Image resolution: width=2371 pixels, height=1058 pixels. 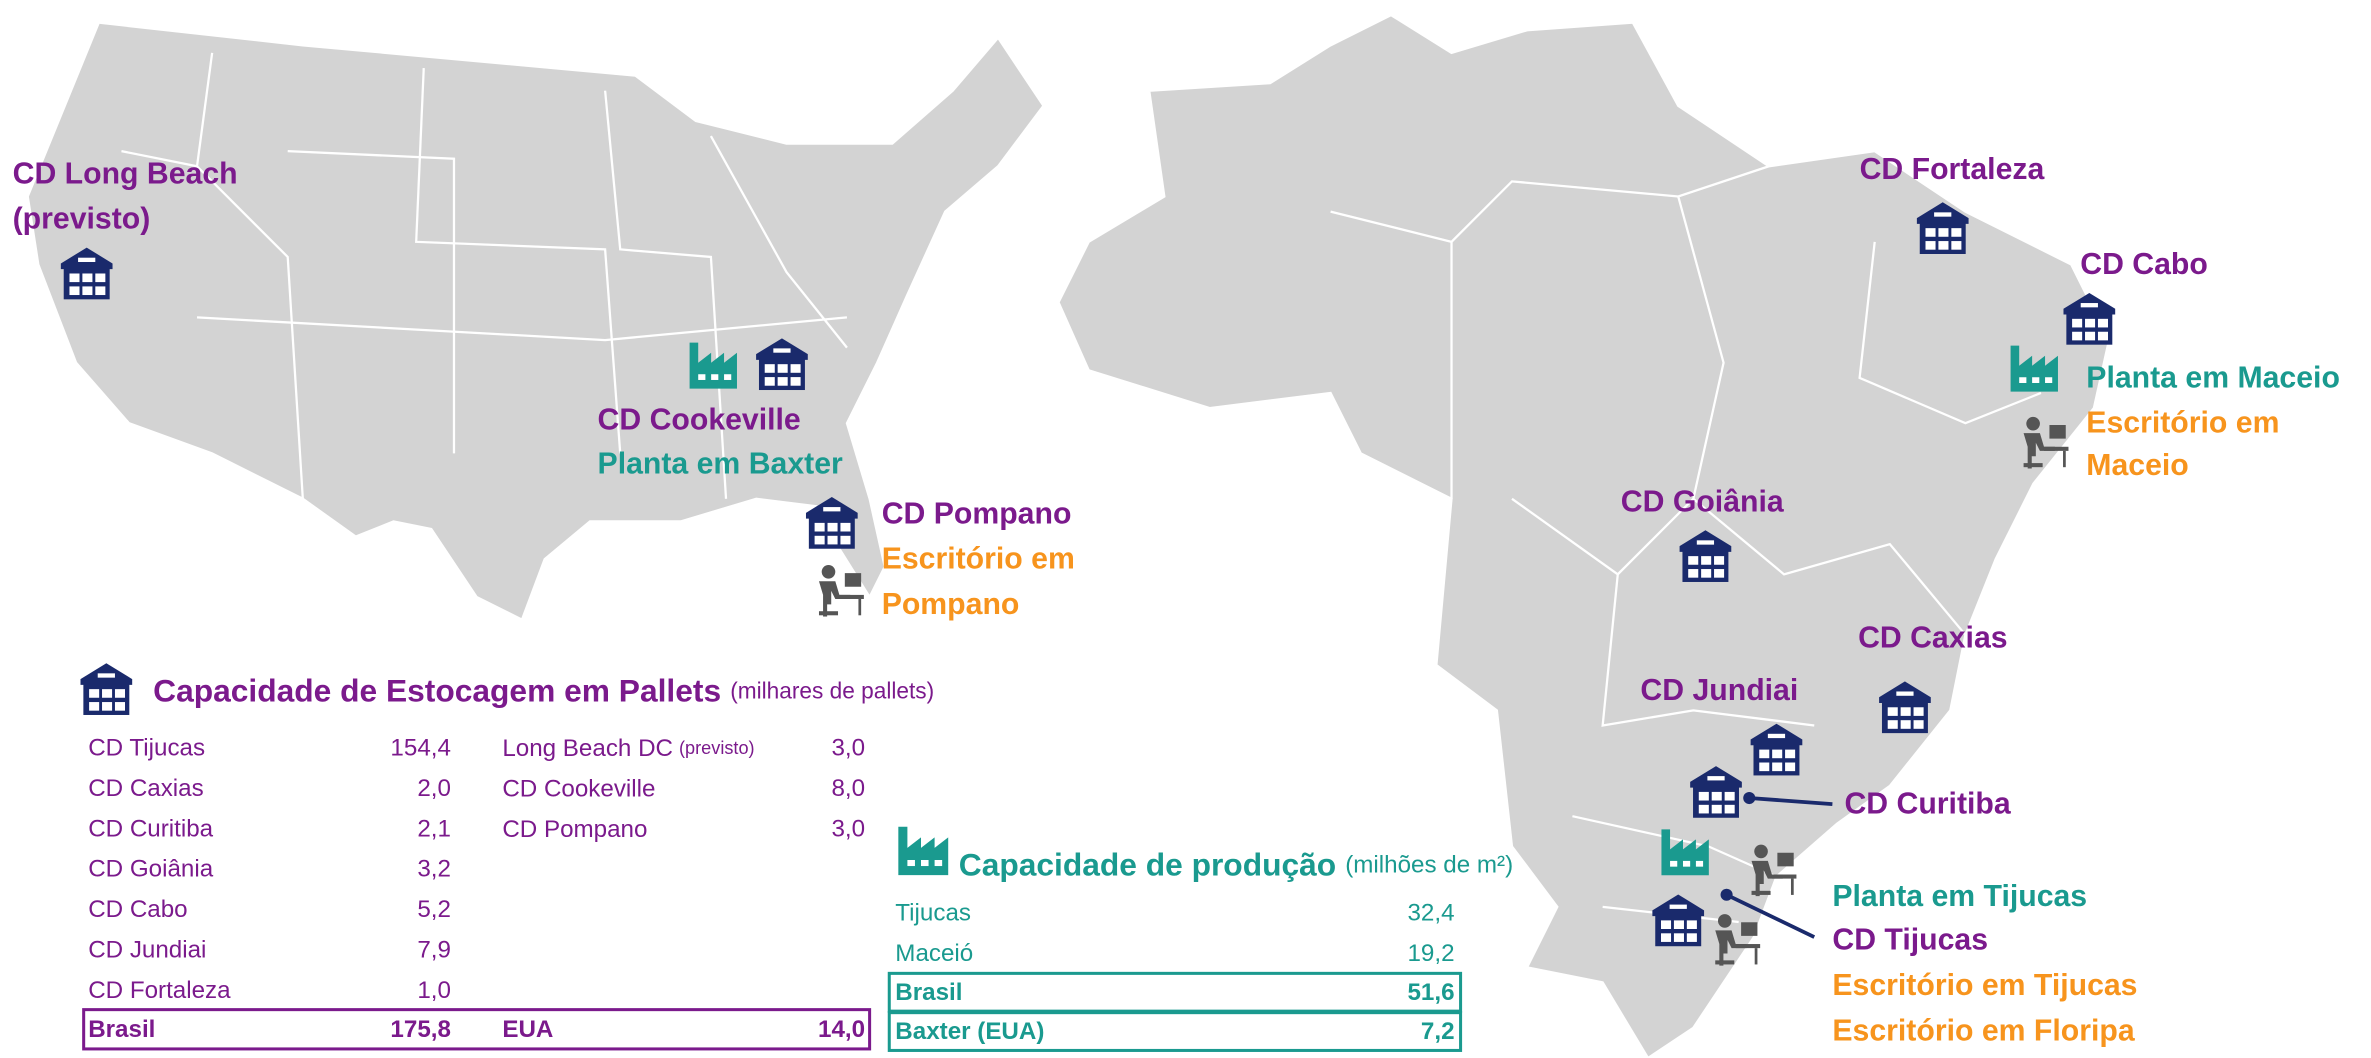 What do you see at coordinates (125, 173) in the screenshot?
I see `label: CD Long Beach` at bounding box center [125, 173].